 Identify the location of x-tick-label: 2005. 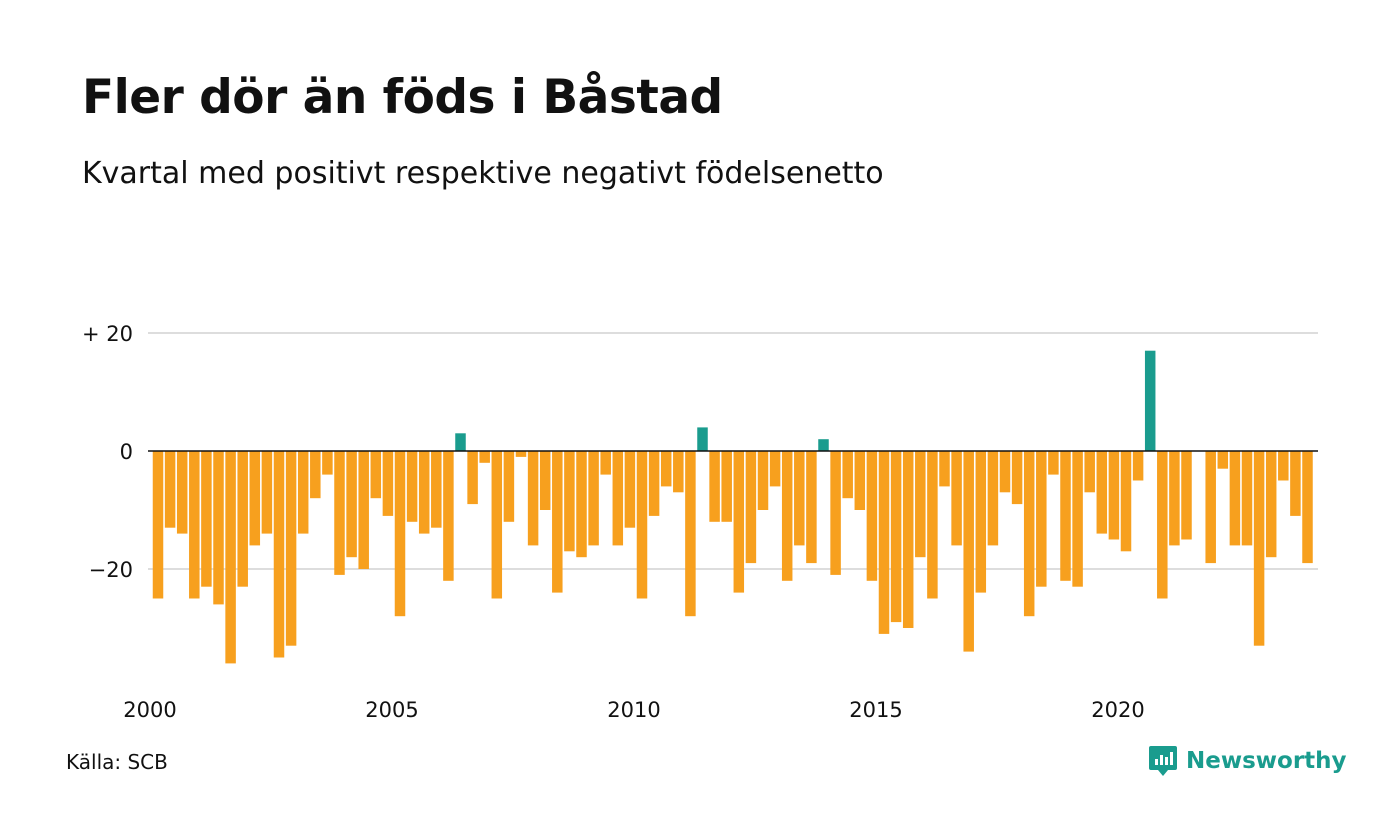
(391, 710).